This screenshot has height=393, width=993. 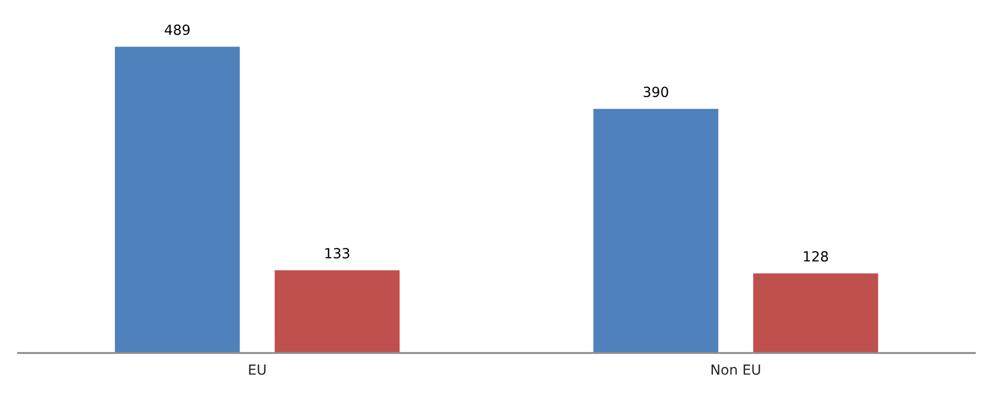 I want to click on data-label: 128, so click(x=816, y=256).